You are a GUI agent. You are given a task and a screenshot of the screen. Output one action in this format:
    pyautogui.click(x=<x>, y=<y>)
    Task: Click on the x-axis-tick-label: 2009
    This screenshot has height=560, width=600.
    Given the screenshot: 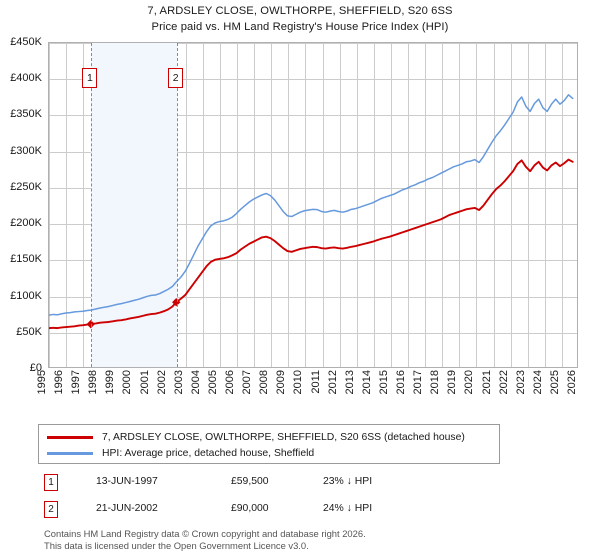 What is the action you would take?
    pyautogui.click(x=281, y=382)
    